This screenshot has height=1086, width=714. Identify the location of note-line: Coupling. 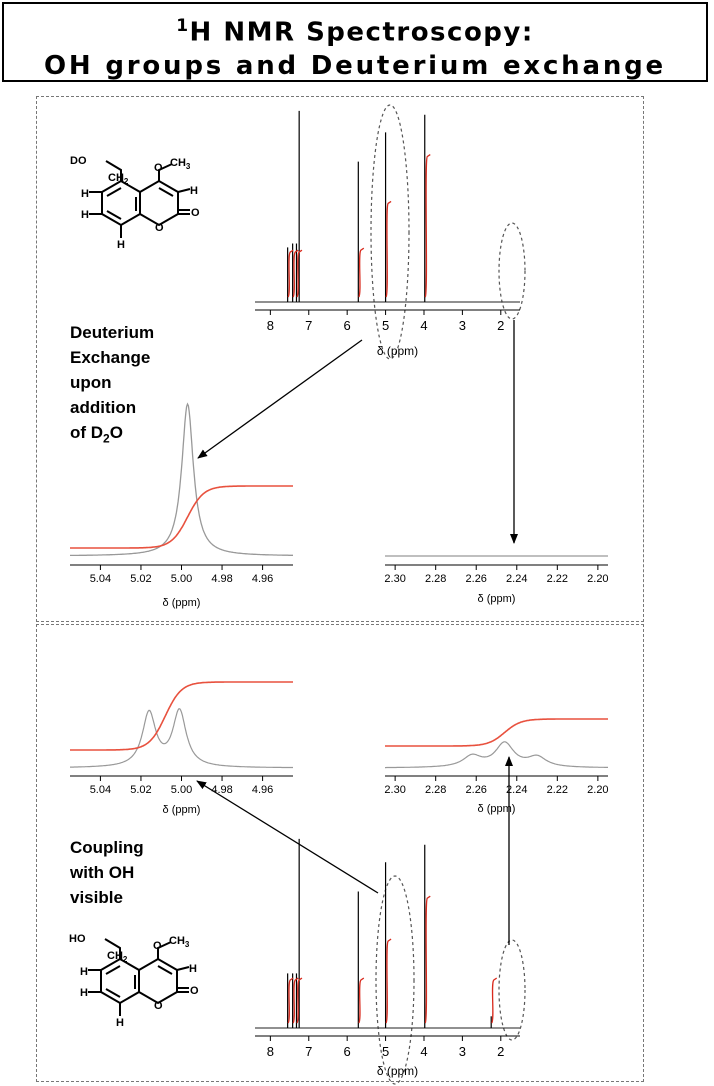
(107, 847).